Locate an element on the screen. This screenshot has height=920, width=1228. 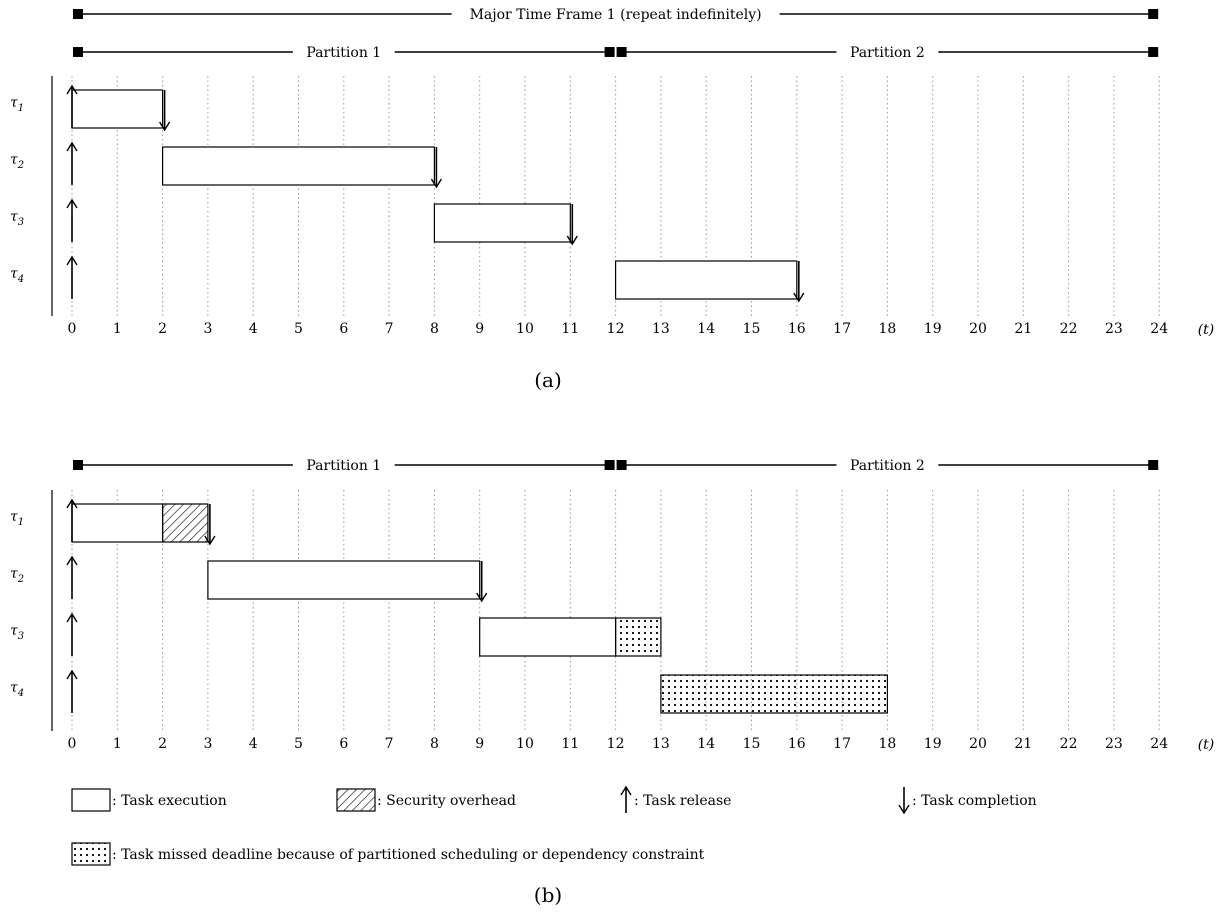
legend-completion-arrow is located at coordinates (904, 801).